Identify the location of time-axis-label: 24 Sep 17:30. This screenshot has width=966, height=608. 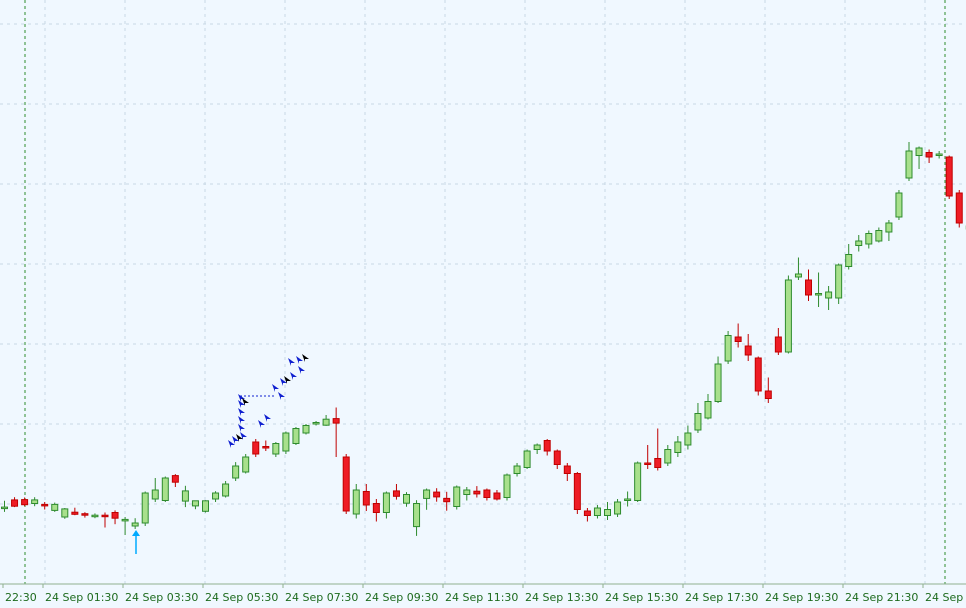
(721, 597).